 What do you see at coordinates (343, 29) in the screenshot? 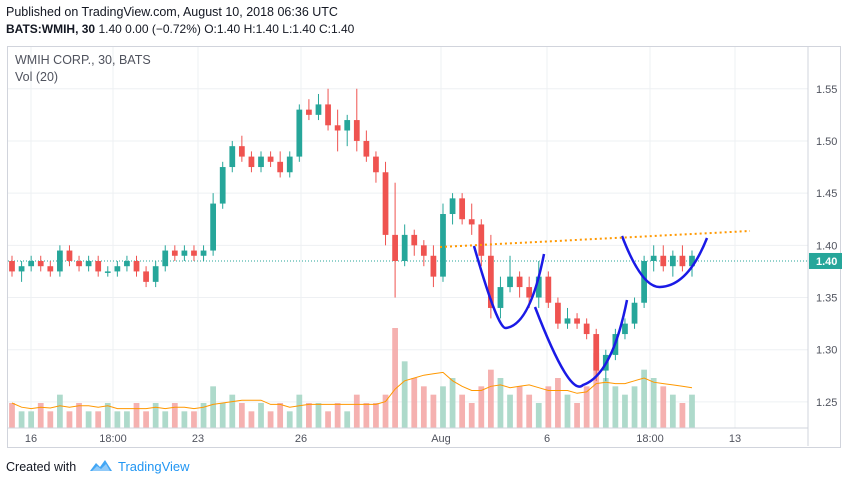
I see `close-value: 1.40` at bounding box center [343, 29].